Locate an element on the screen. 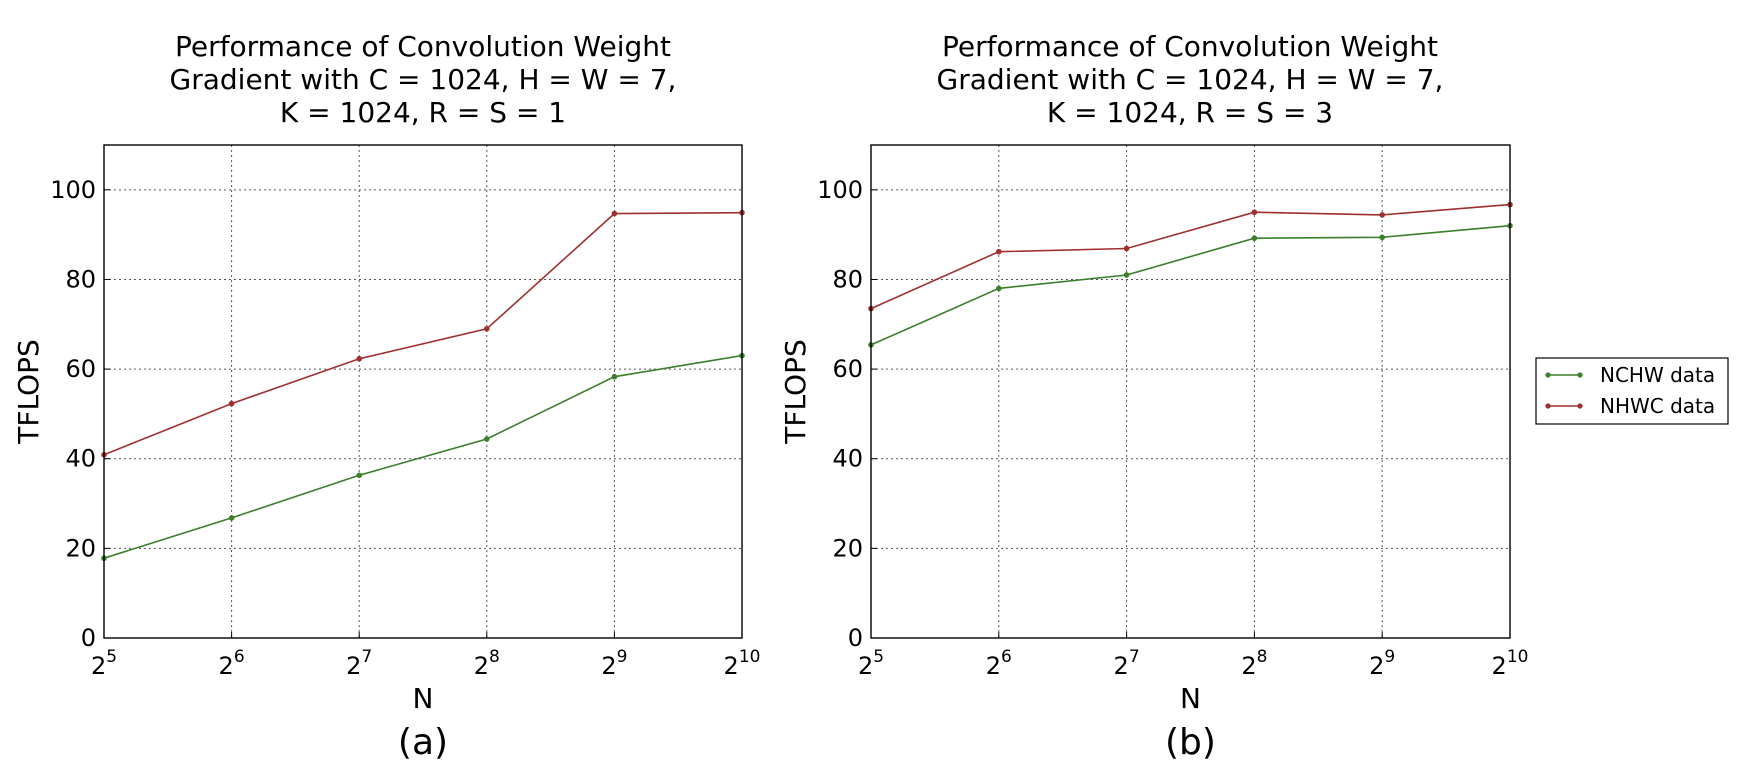 The height and width of the screenshot is (766, 1738). panel-label: (a) is located at coordinates (423, 742).